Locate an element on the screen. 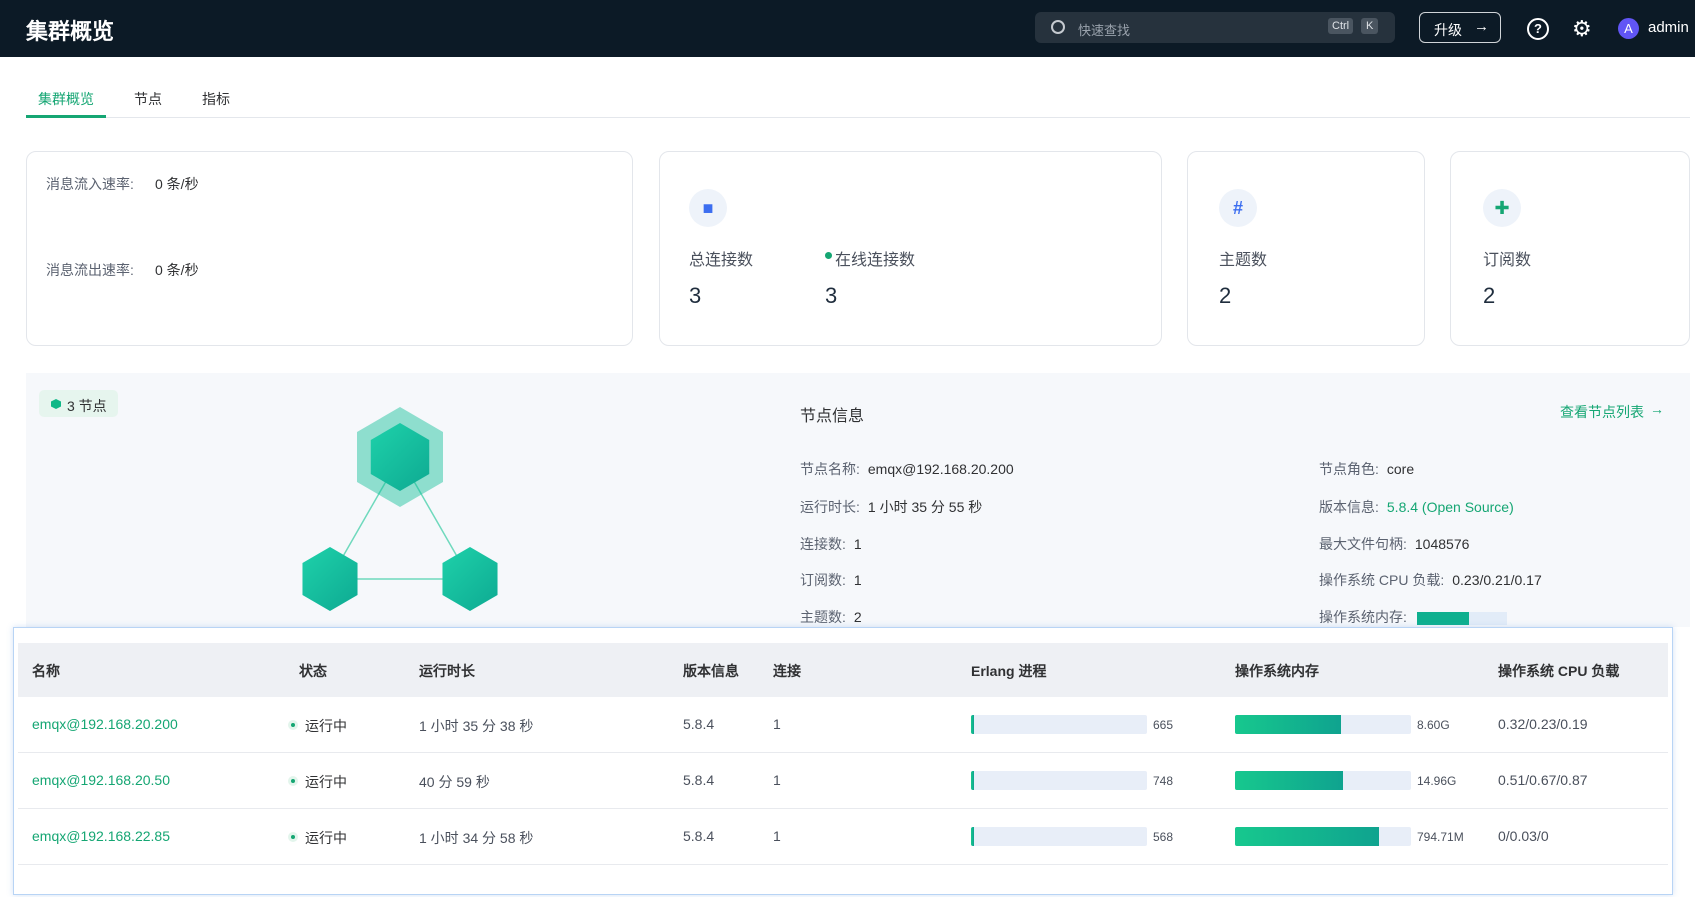 The width and height of the screenshot is (1695, 897). search-placeholder: 快速查找 is located at coordinates (1104, 30).